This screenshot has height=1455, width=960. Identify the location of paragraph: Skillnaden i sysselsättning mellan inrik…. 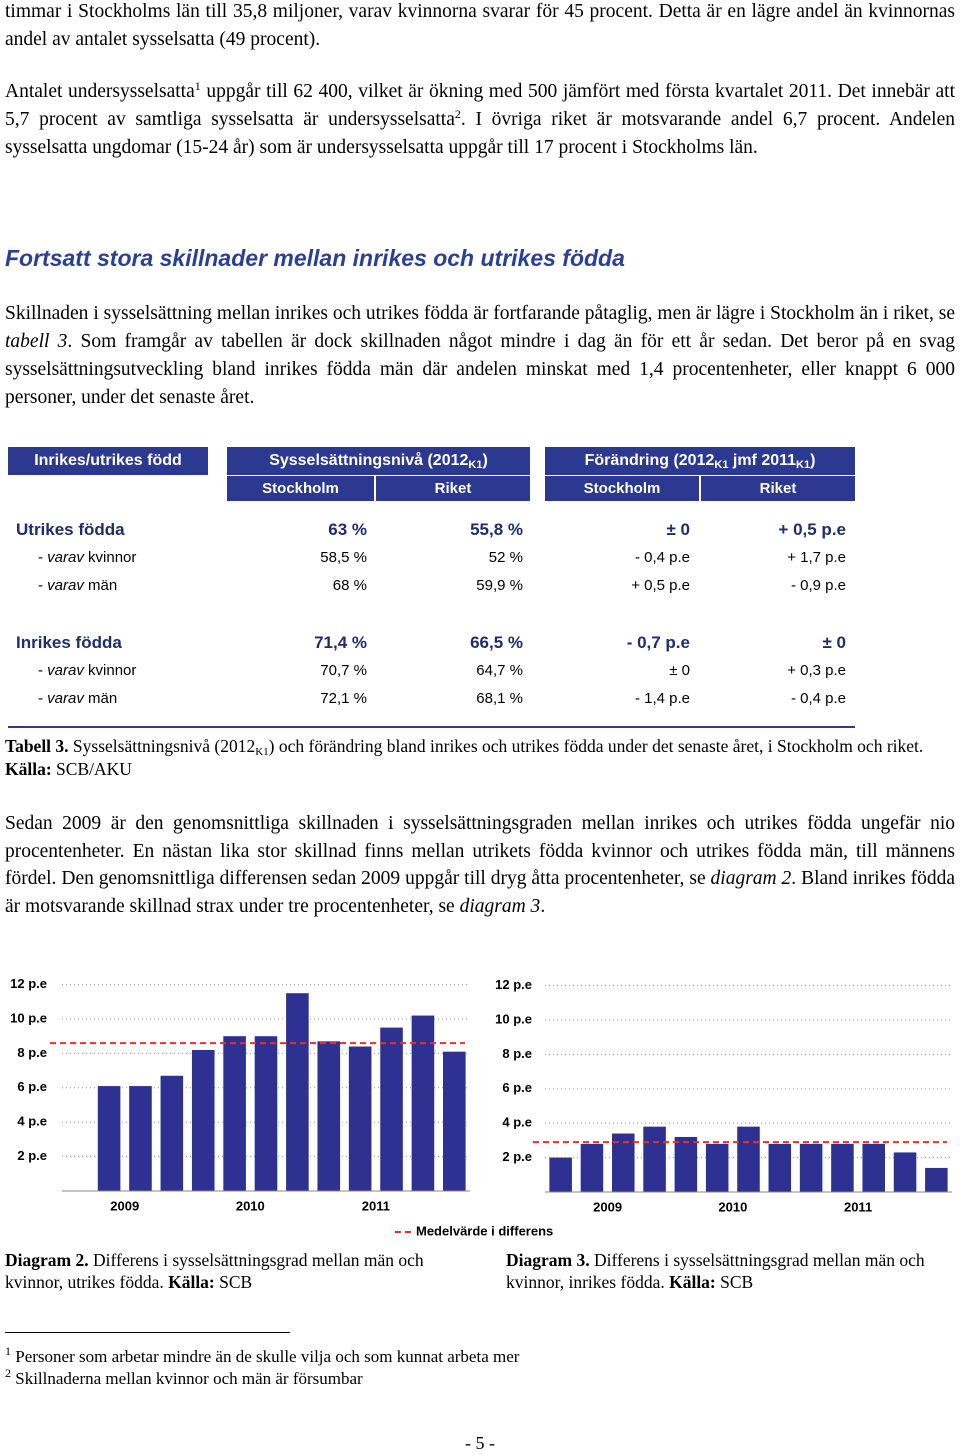
(480, 356).